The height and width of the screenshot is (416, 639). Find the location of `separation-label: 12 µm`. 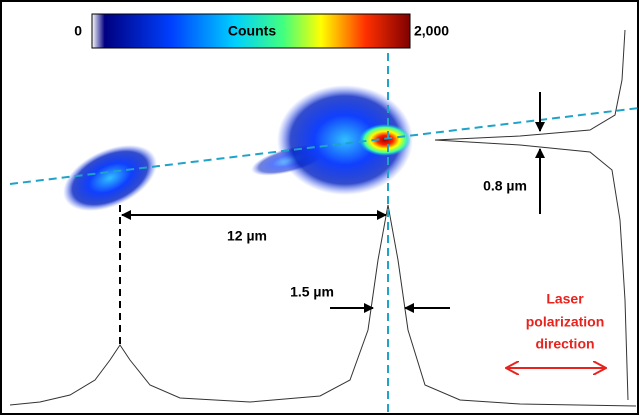

separation-label: 12 µm is located at coordinates (247, 236).